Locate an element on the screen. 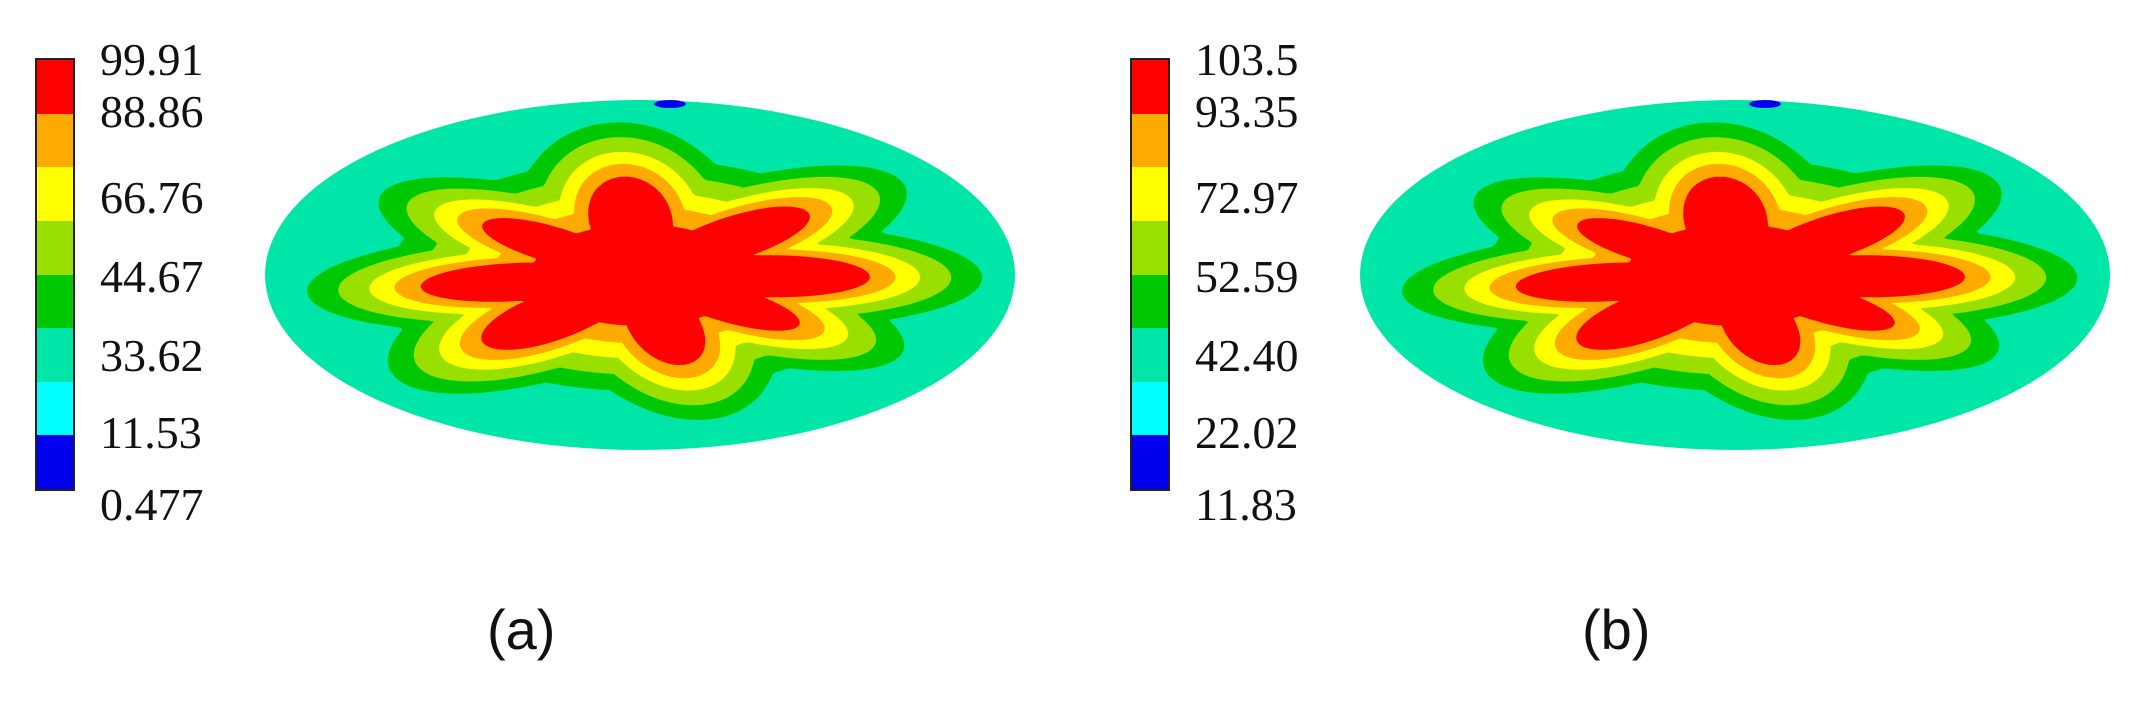 Image resolution: width=2150 pixels, height=716 pixels. colorbar-tick: 52.59 is located at coordinates (1247, 276).